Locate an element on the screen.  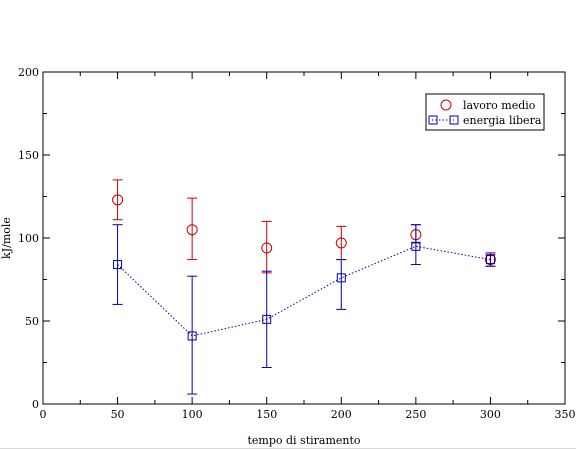
x-tick-label: 50 is located at coordinates (118, 414).